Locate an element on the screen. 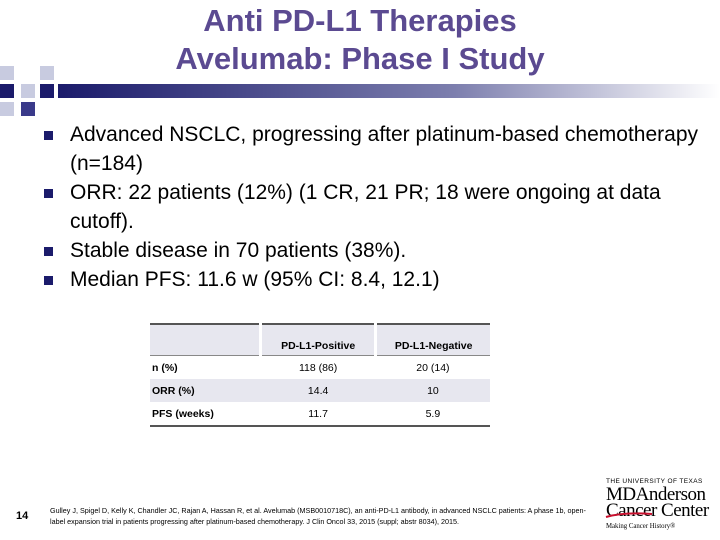  table-cell: 14.4 is located at coordinates (318, 390).